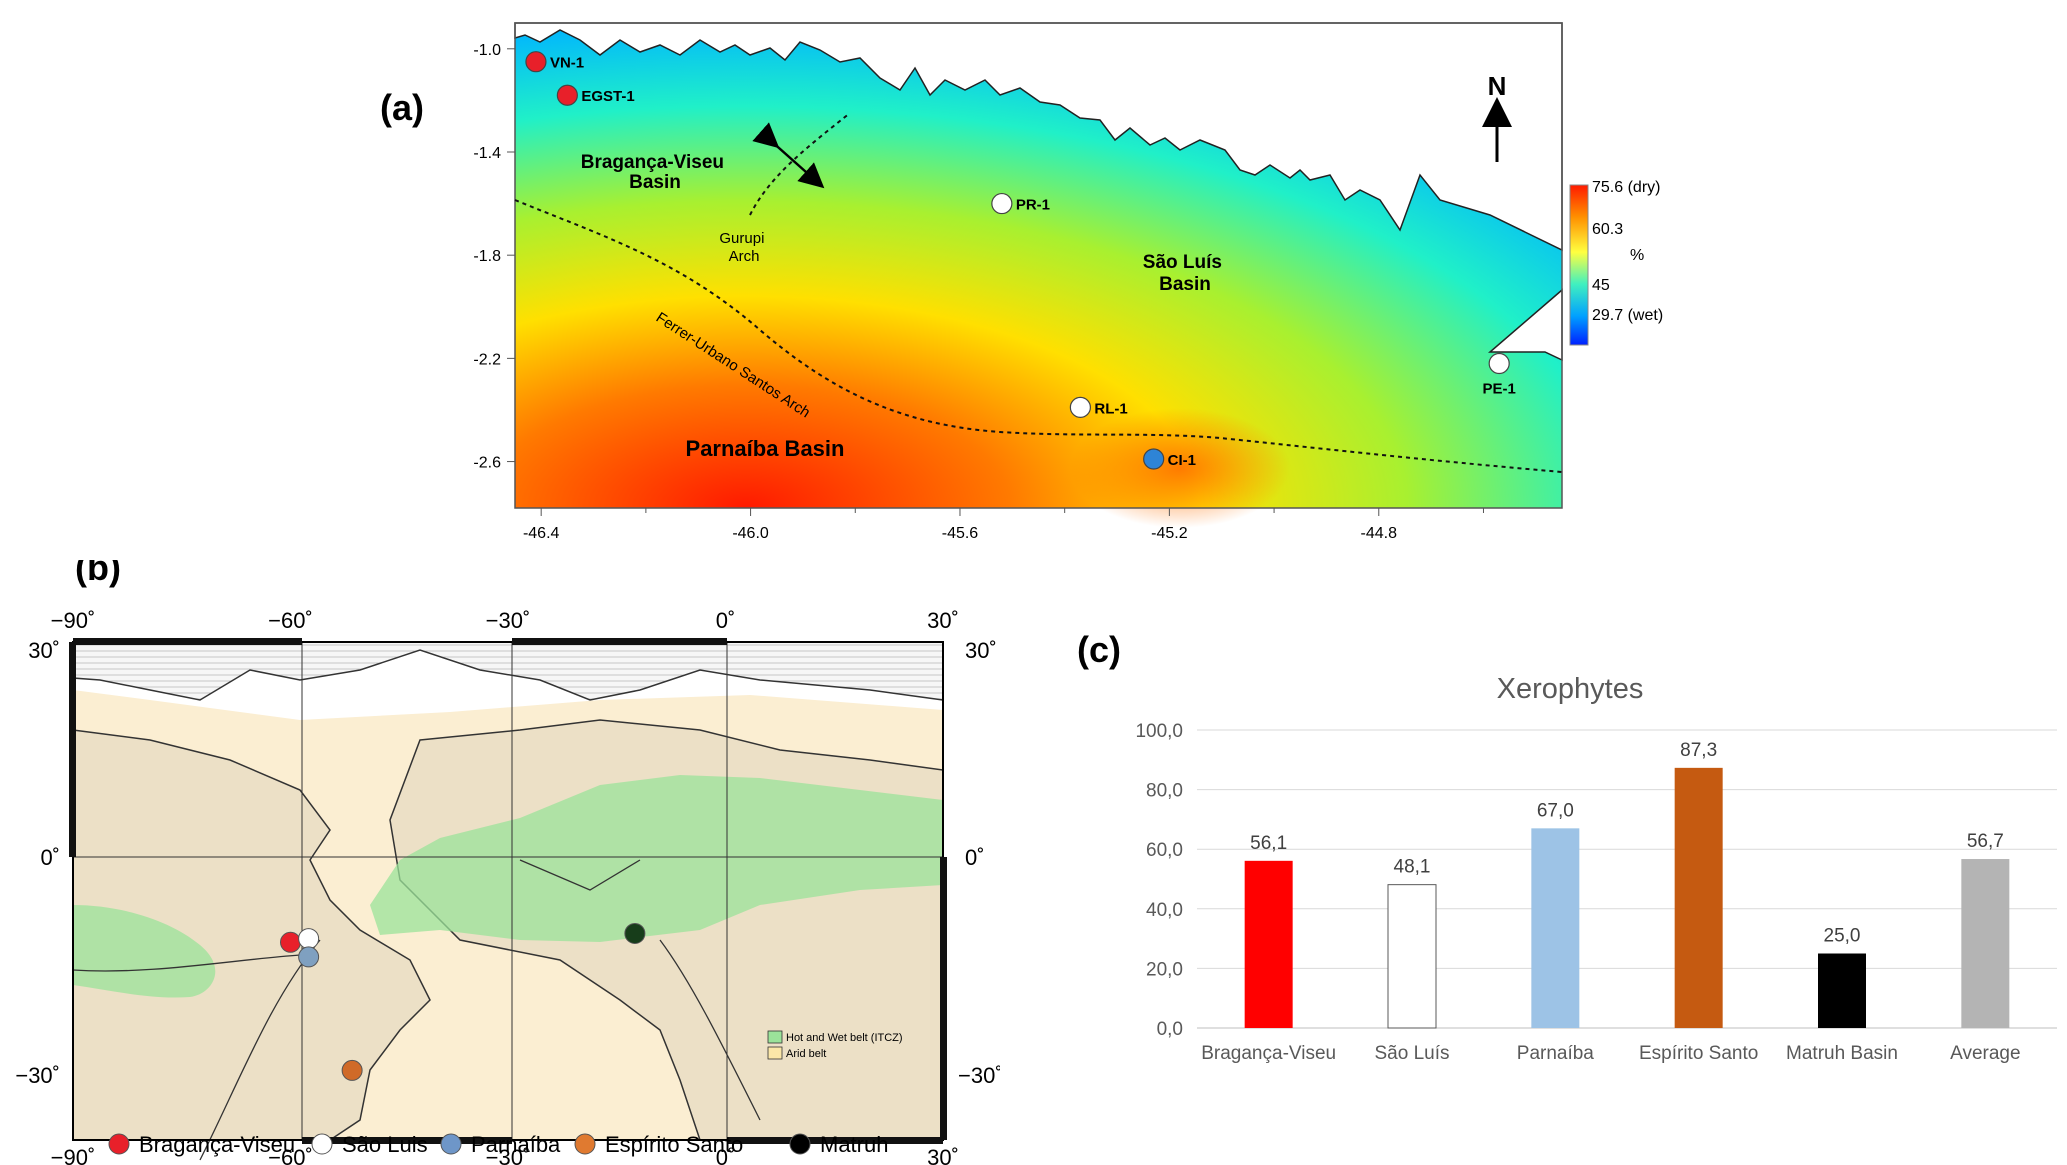  What do you see at coordinates (1164, 969) in the screenshot?
I see `y-tick-label: 20,0` at bounding box center [1164, 969].